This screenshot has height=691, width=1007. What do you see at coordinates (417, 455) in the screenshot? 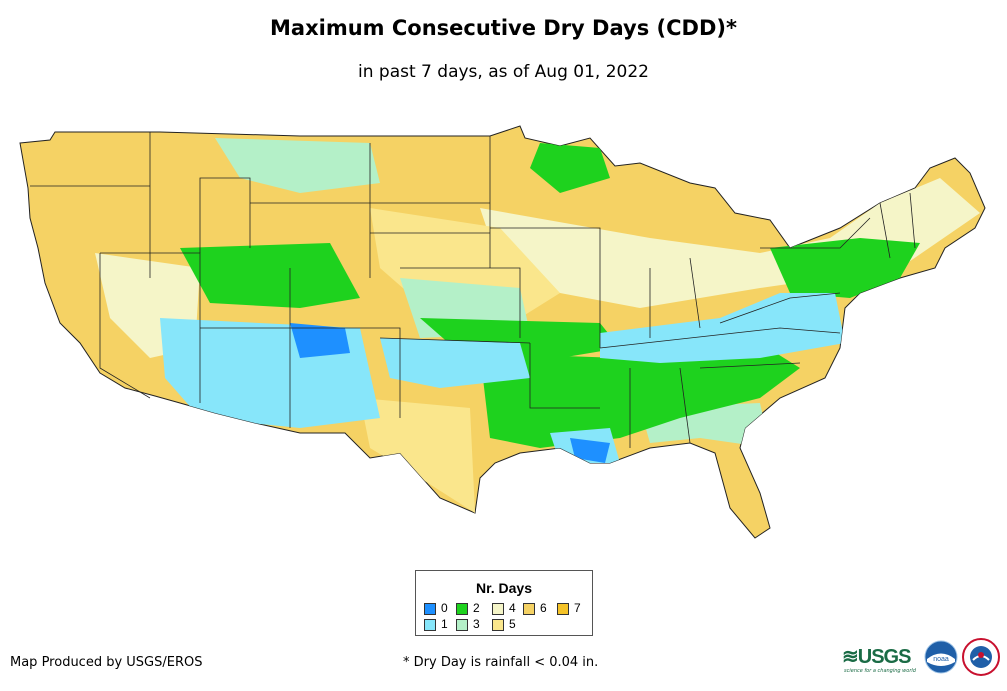
I see `region-5-days-texas` at bounding box center [417, 455].